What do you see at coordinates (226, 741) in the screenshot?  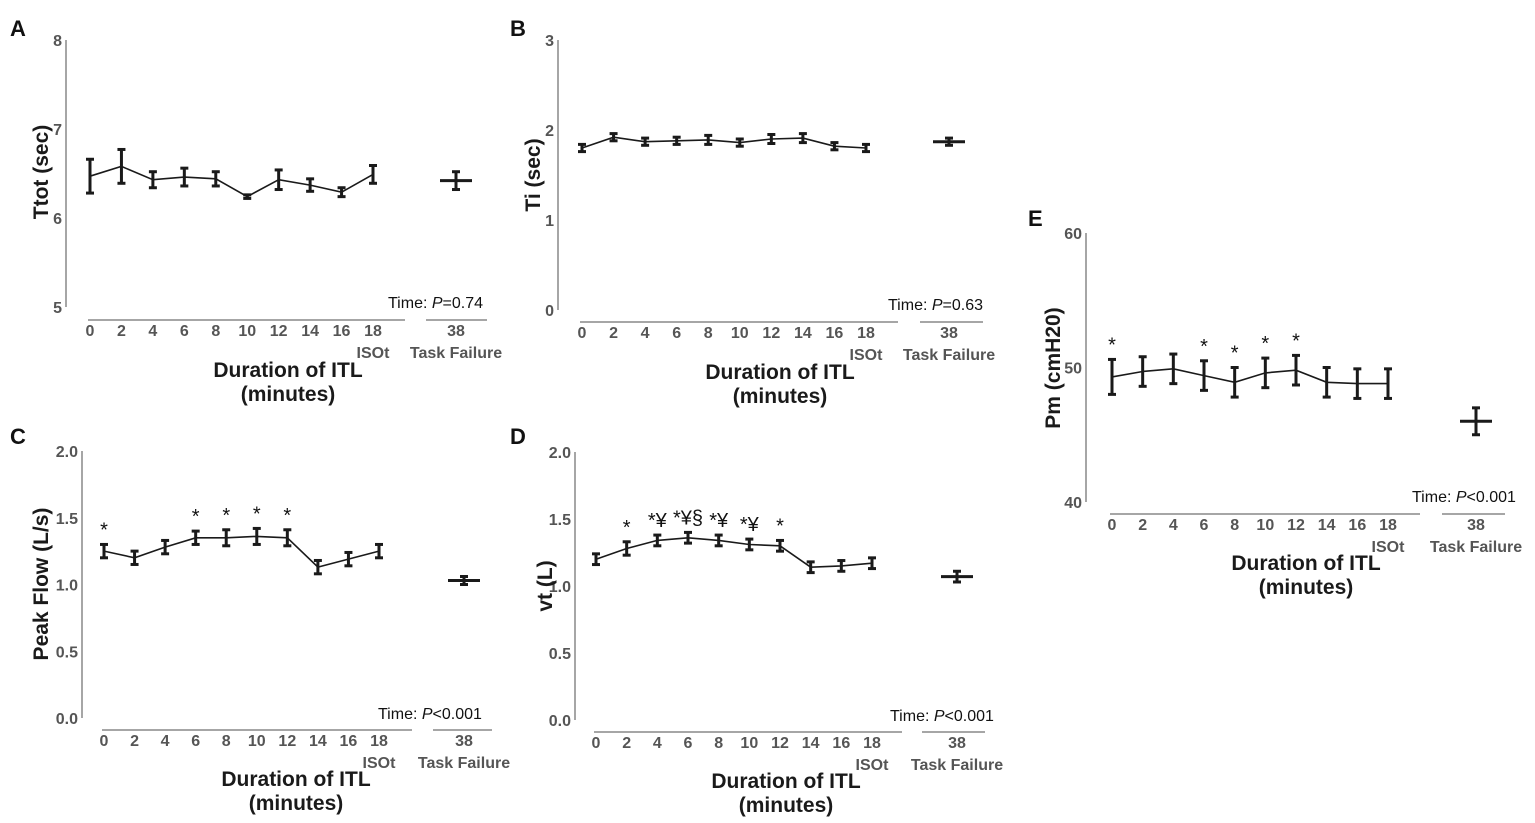 I see `panel-c-x-tick-label: 8` at bounding box center [226, 741].